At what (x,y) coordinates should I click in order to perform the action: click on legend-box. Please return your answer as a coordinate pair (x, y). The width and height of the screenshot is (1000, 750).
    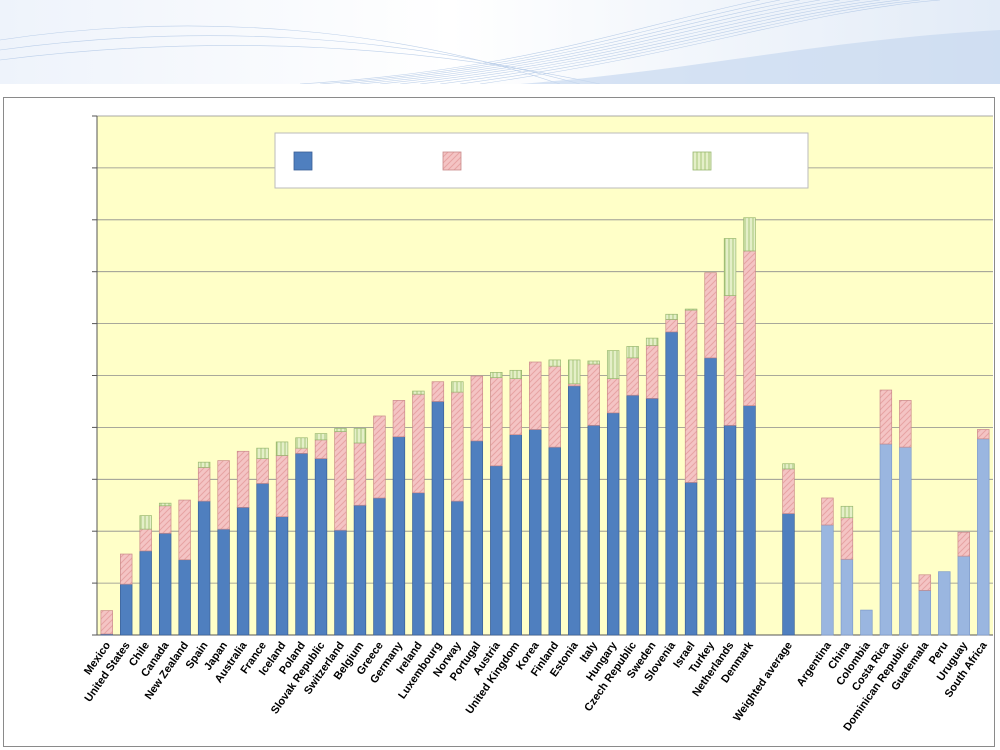
    Looking at the image, I should click on (541, 160).